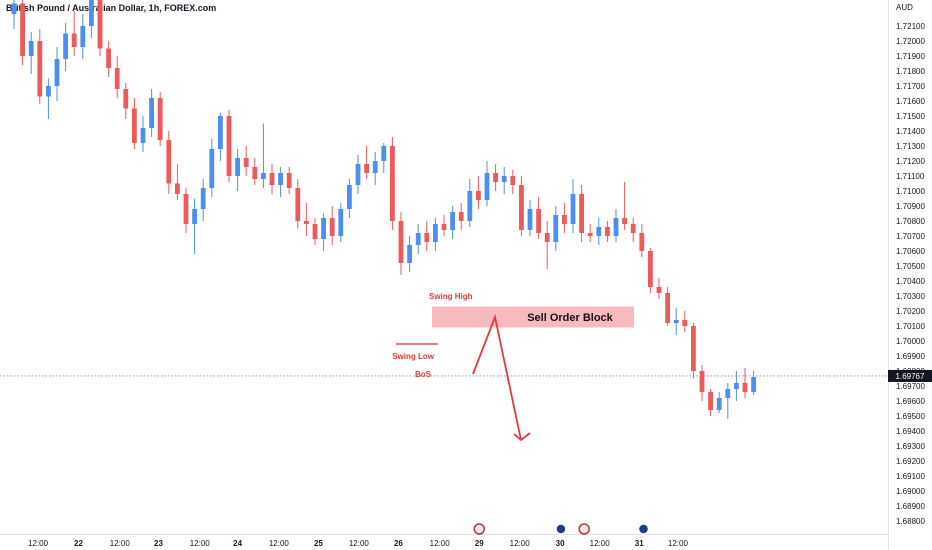 The image size is (932, 550). I want to click on price-tick-label: 1.69000, so click(910, 491).